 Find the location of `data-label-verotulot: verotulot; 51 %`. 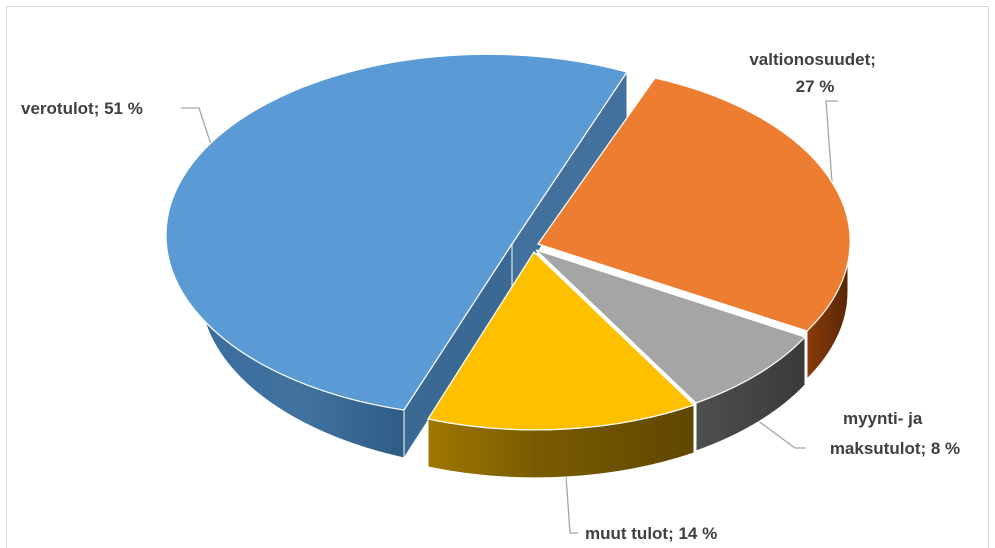

data-label-verotulot: verotulot; 51 % is located at coordinates (82, 108).